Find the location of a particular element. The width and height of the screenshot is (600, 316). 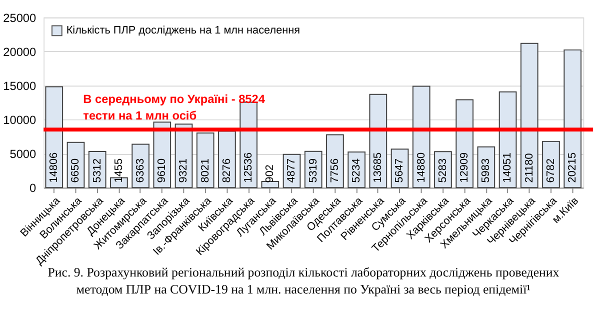

data-label: 902 is located at coordinates (270, 173).